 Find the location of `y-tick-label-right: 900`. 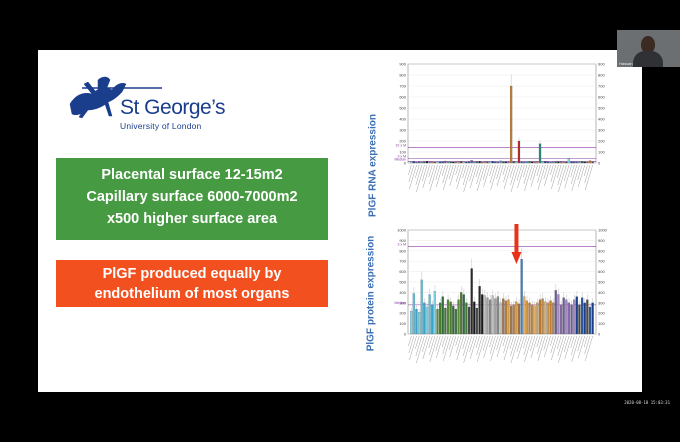

y-tick-label-right: 900 is located at coordinates (601, 64).